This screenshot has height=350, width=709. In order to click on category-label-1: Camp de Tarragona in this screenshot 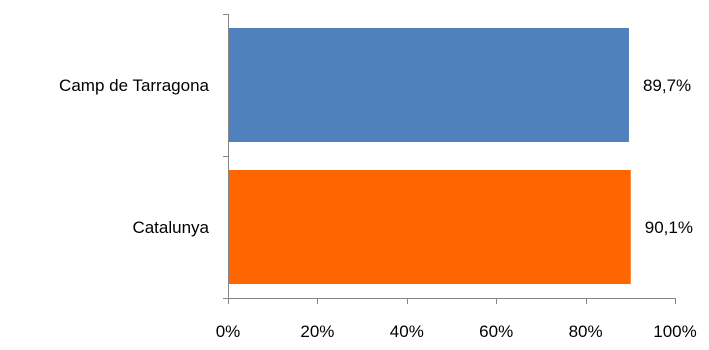, I will do `click(134, 85)`.